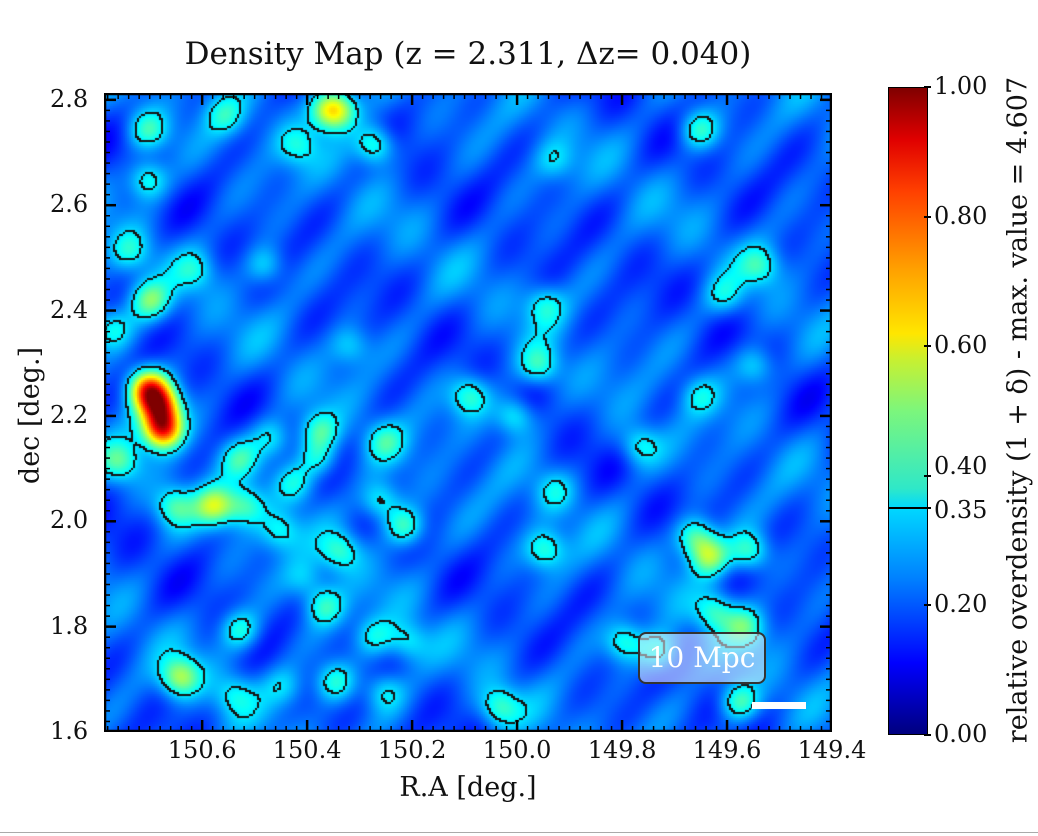  I want to click on y-tick-label: 1.8, so click(69, 625).